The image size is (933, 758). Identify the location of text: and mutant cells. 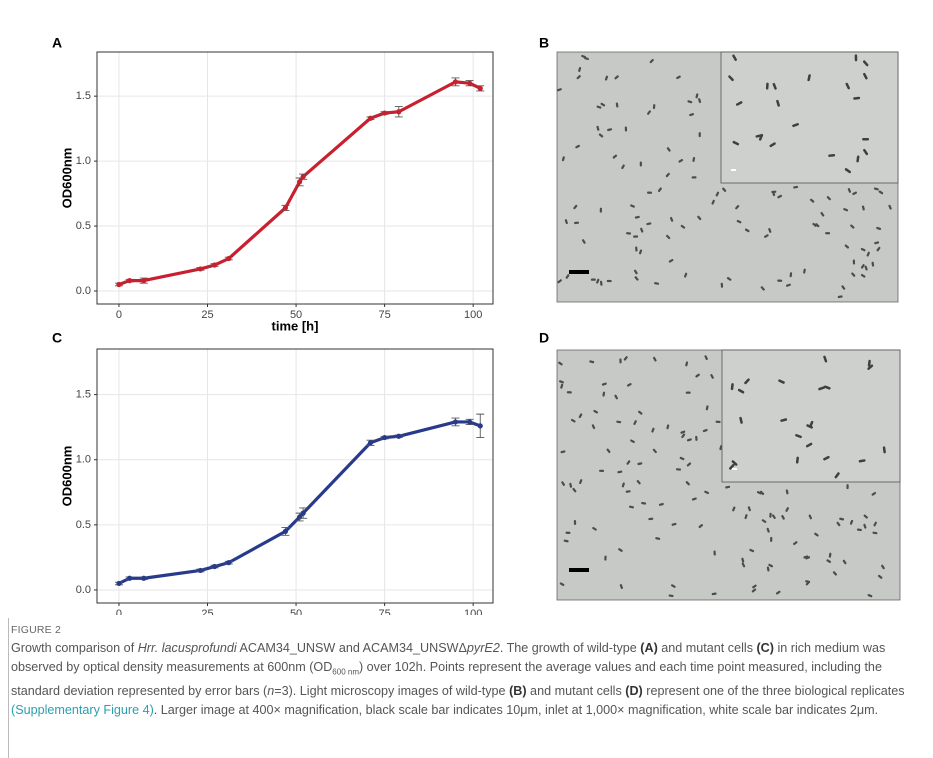
(576, 690).